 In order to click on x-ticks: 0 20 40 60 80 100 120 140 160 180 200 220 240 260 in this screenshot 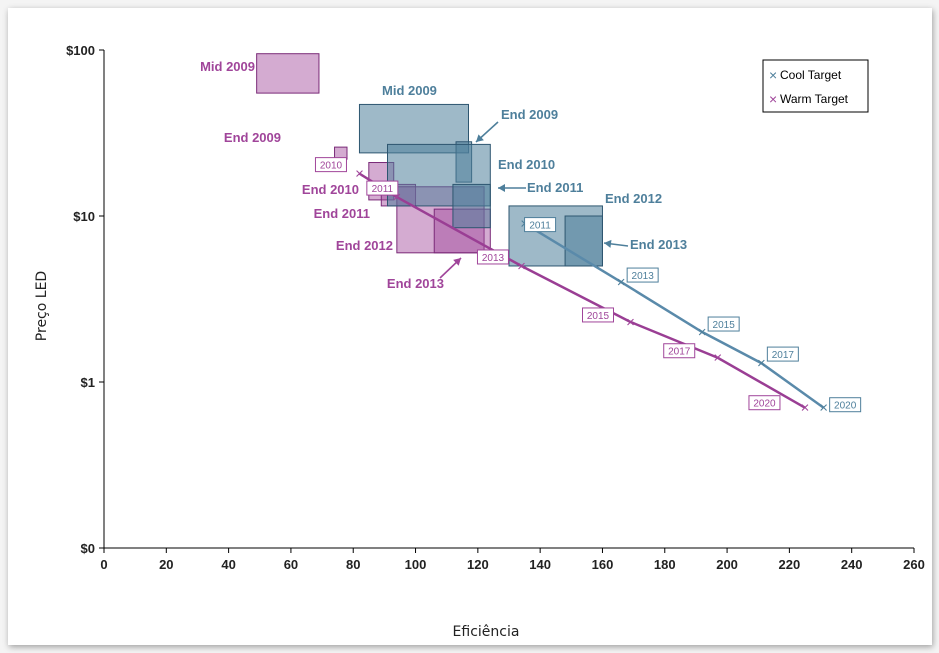, I will do `click(512, 560)`.